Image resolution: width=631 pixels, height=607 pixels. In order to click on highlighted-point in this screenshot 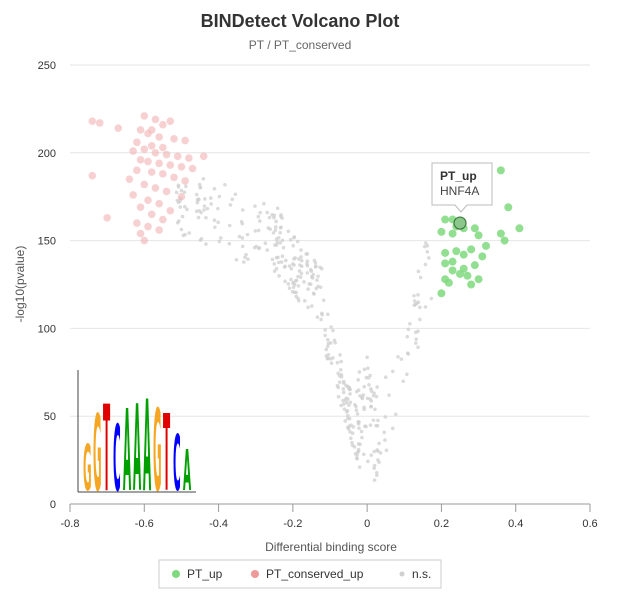, I will do `click(460, 223)`.